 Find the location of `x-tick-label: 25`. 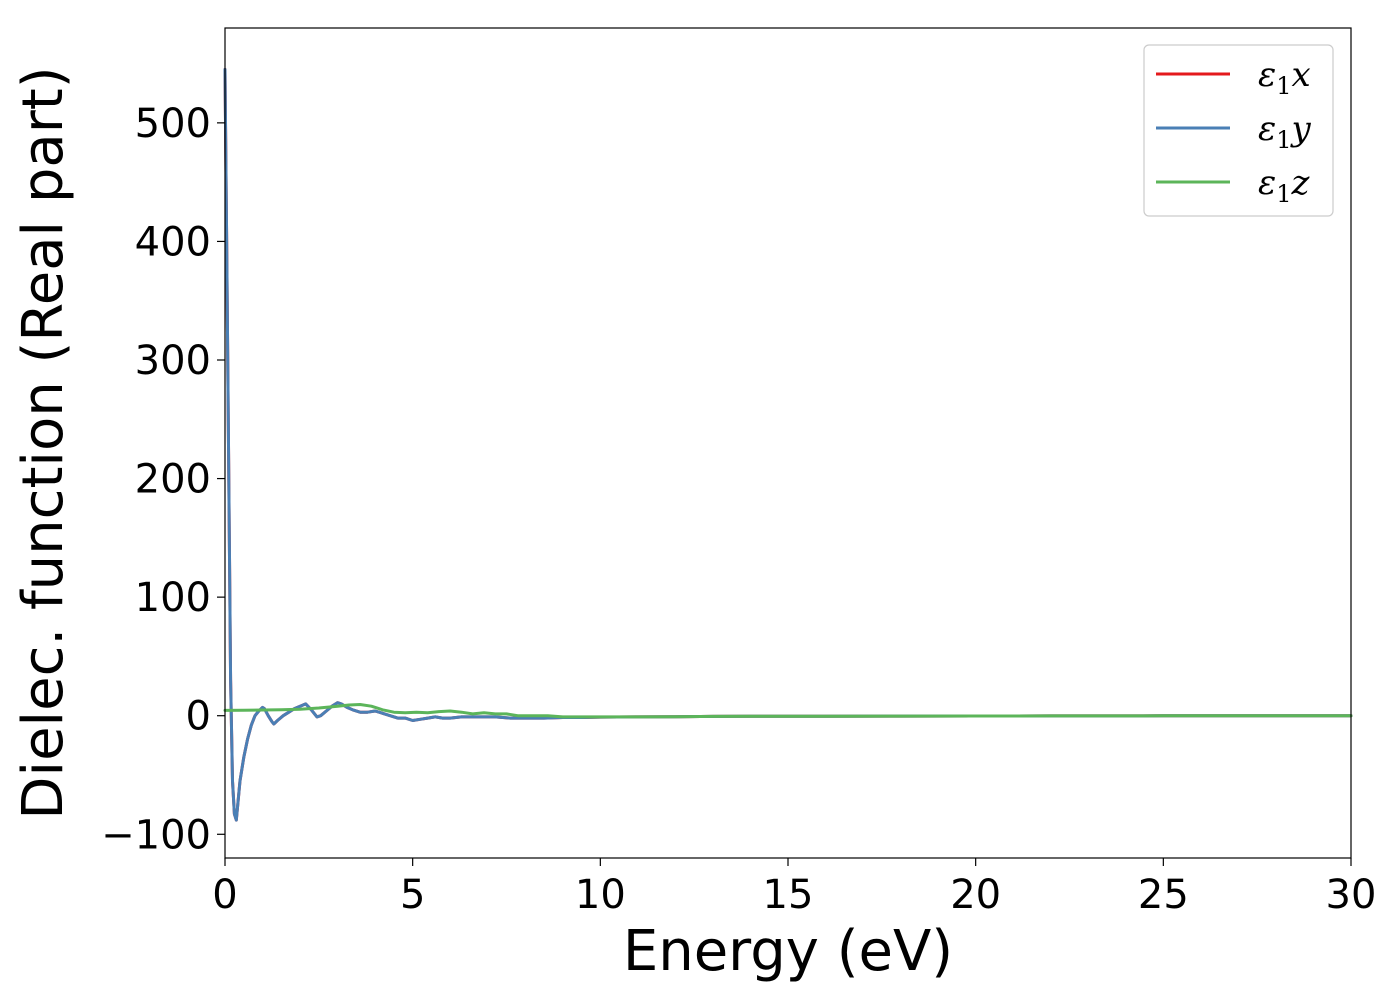

x-tick-label: 25 is located at coordinates (1163, 895).